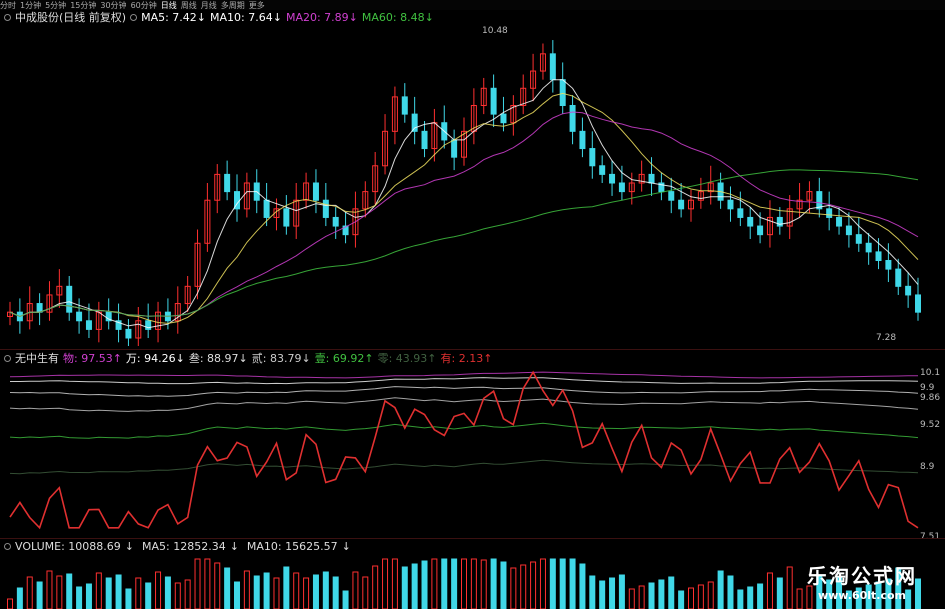 This screenshot has height=609, width=945. I want to click on indicator-axis-label-3: 9.52, so click(930, 425).